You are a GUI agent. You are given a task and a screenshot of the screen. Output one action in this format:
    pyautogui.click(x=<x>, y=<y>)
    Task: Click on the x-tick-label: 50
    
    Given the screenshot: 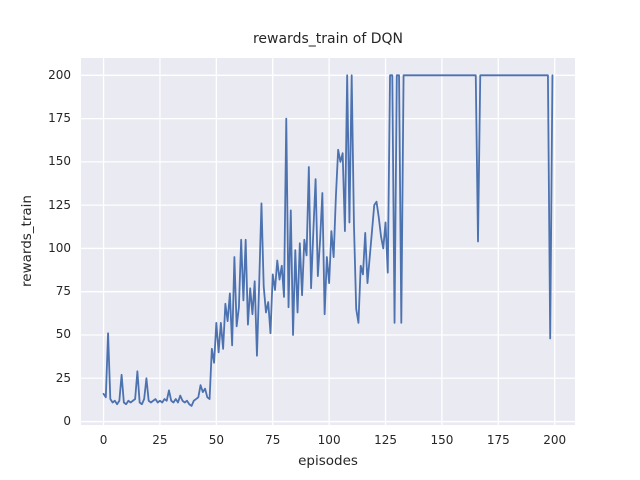 What is the action you would take?
    pyautogui.click(x=216, y=440)
    